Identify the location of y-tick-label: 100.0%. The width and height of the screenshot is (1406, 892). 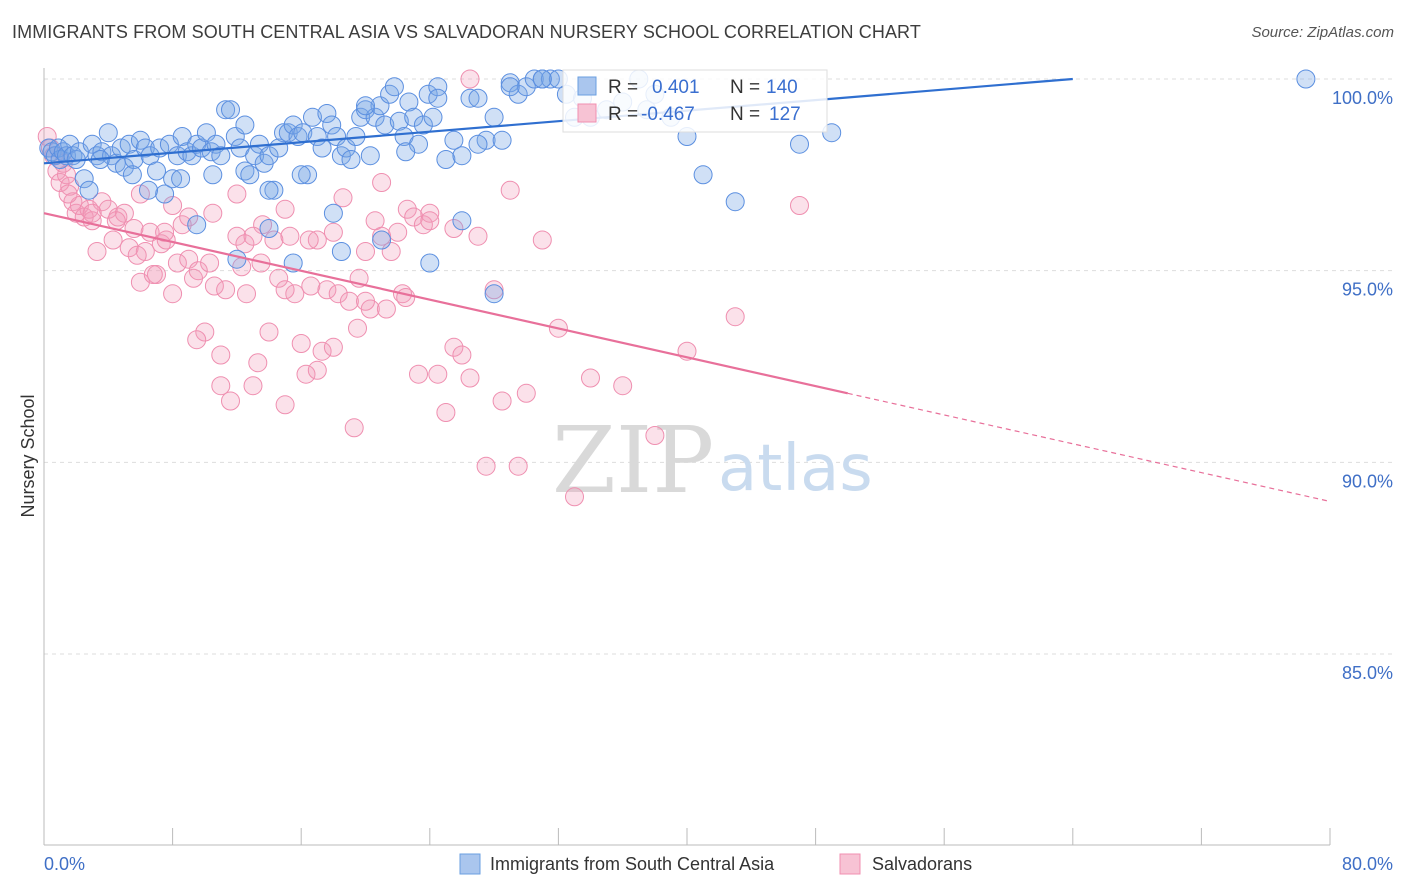
(1362, 98).